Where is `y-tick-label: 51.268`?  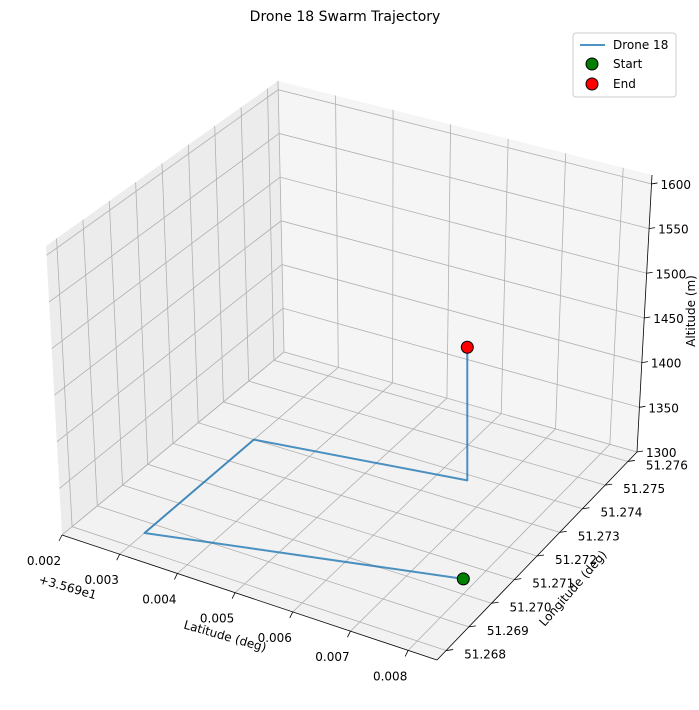 y-tick-label: 51.268 is located at coordinates (485, 655).